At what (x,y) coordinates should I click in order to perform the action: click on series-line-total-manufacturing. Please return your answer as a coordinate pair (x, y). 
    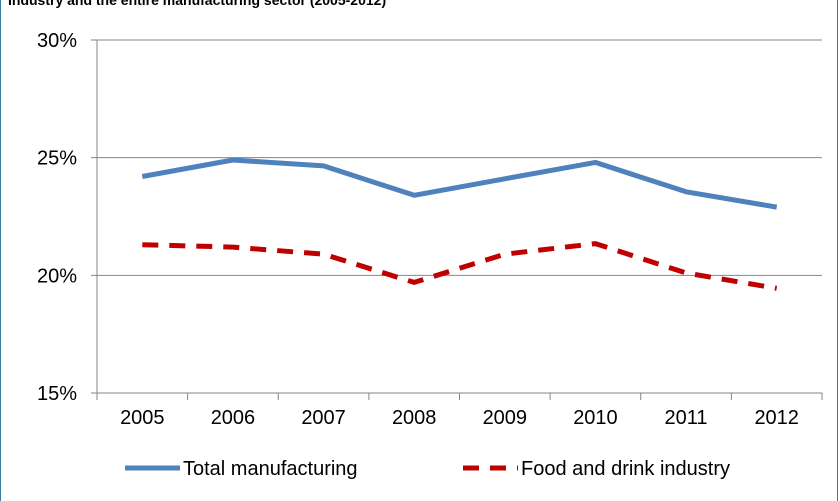
    Looking at the image, I should click on (459, 183).